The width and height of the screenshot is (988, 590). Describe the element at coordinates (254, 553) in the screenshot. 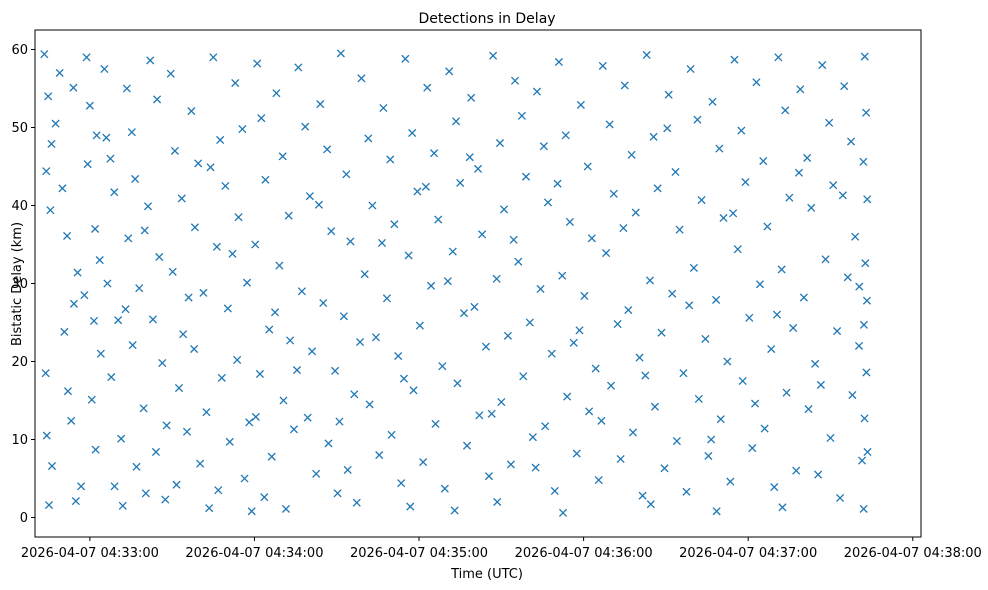

I see `x-tick-label: 2026-04-07 04:34:00` at that location.